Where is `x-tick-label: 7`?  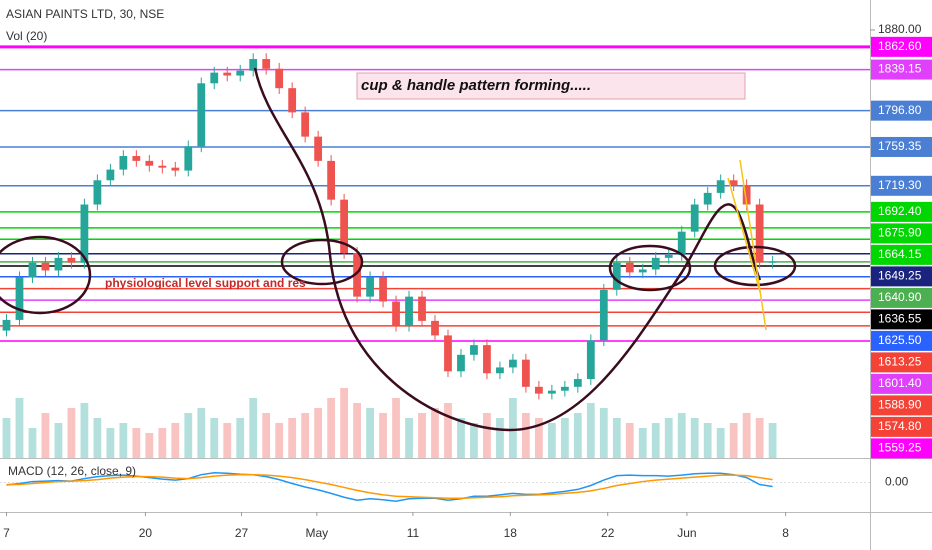
x-tick-label: 7 is located at coordinates (6, 533).